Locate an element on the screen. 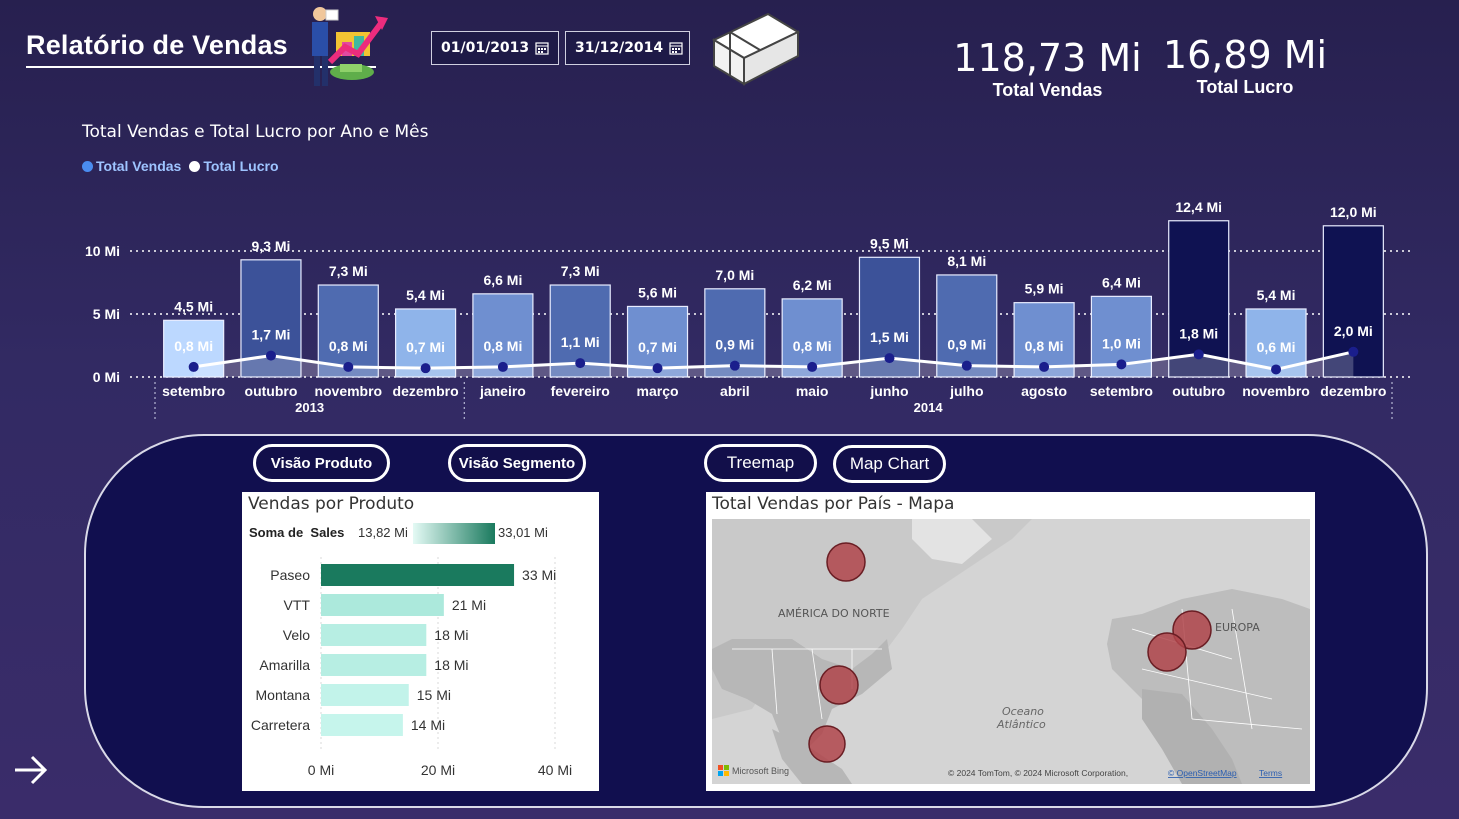  x-tick-label: maio is located at coordinates (812, 391).